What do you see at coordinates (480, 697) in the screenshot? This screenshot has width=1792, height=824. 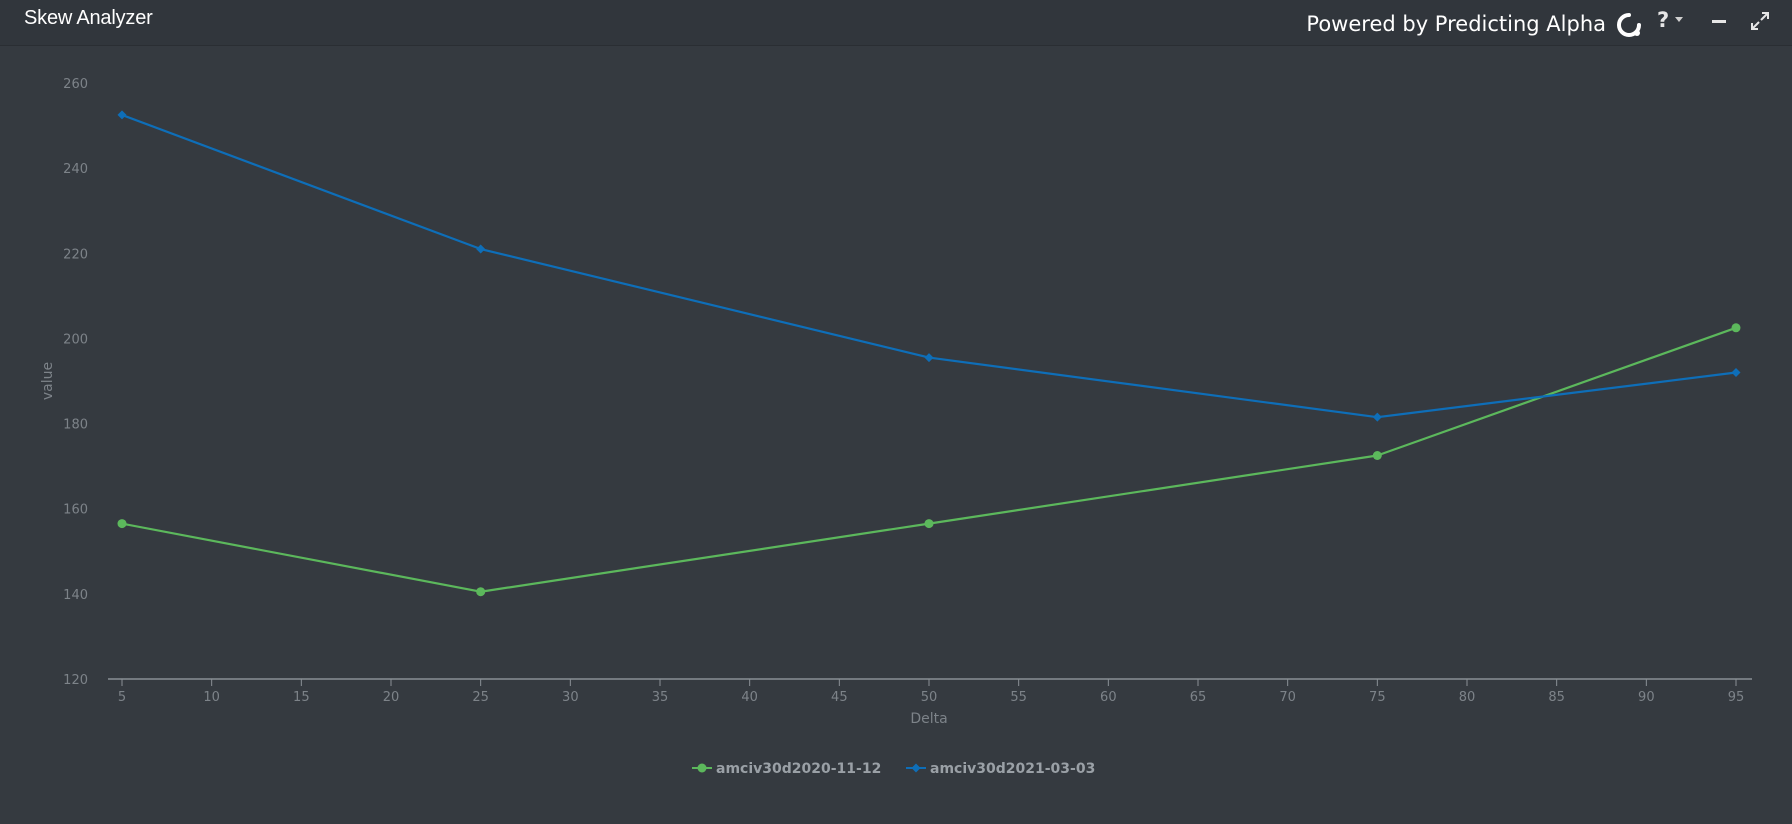 I see `x-tick-label: 25` at bounding box center [480, 697].